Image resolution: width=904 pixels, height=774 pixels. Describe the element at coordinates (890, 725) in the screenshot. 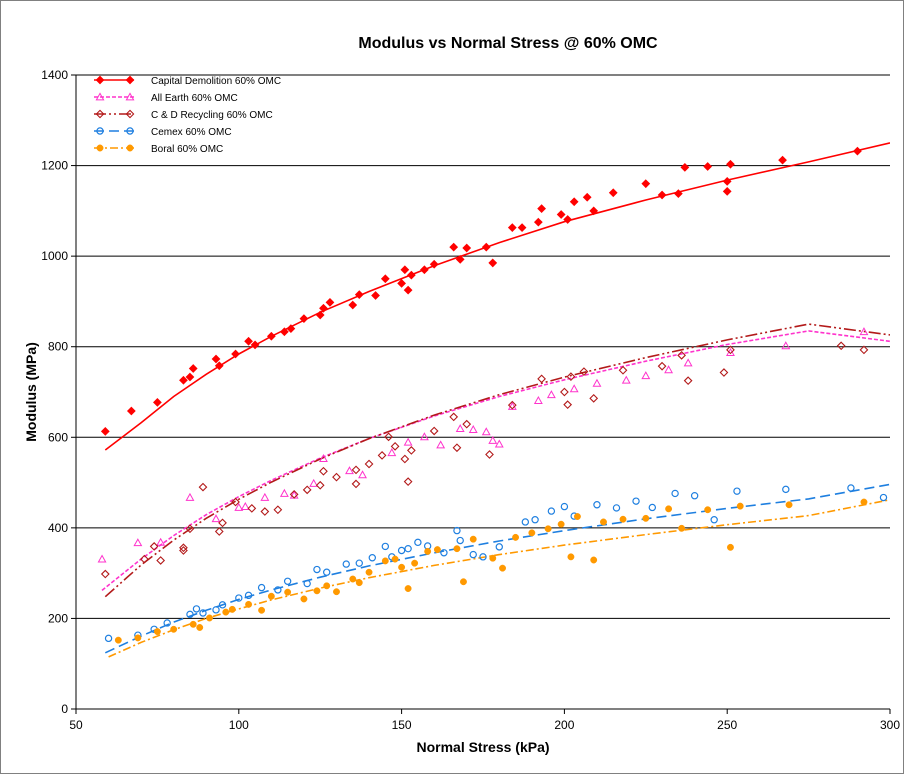

I see `x-tick-label: 300` at that location.